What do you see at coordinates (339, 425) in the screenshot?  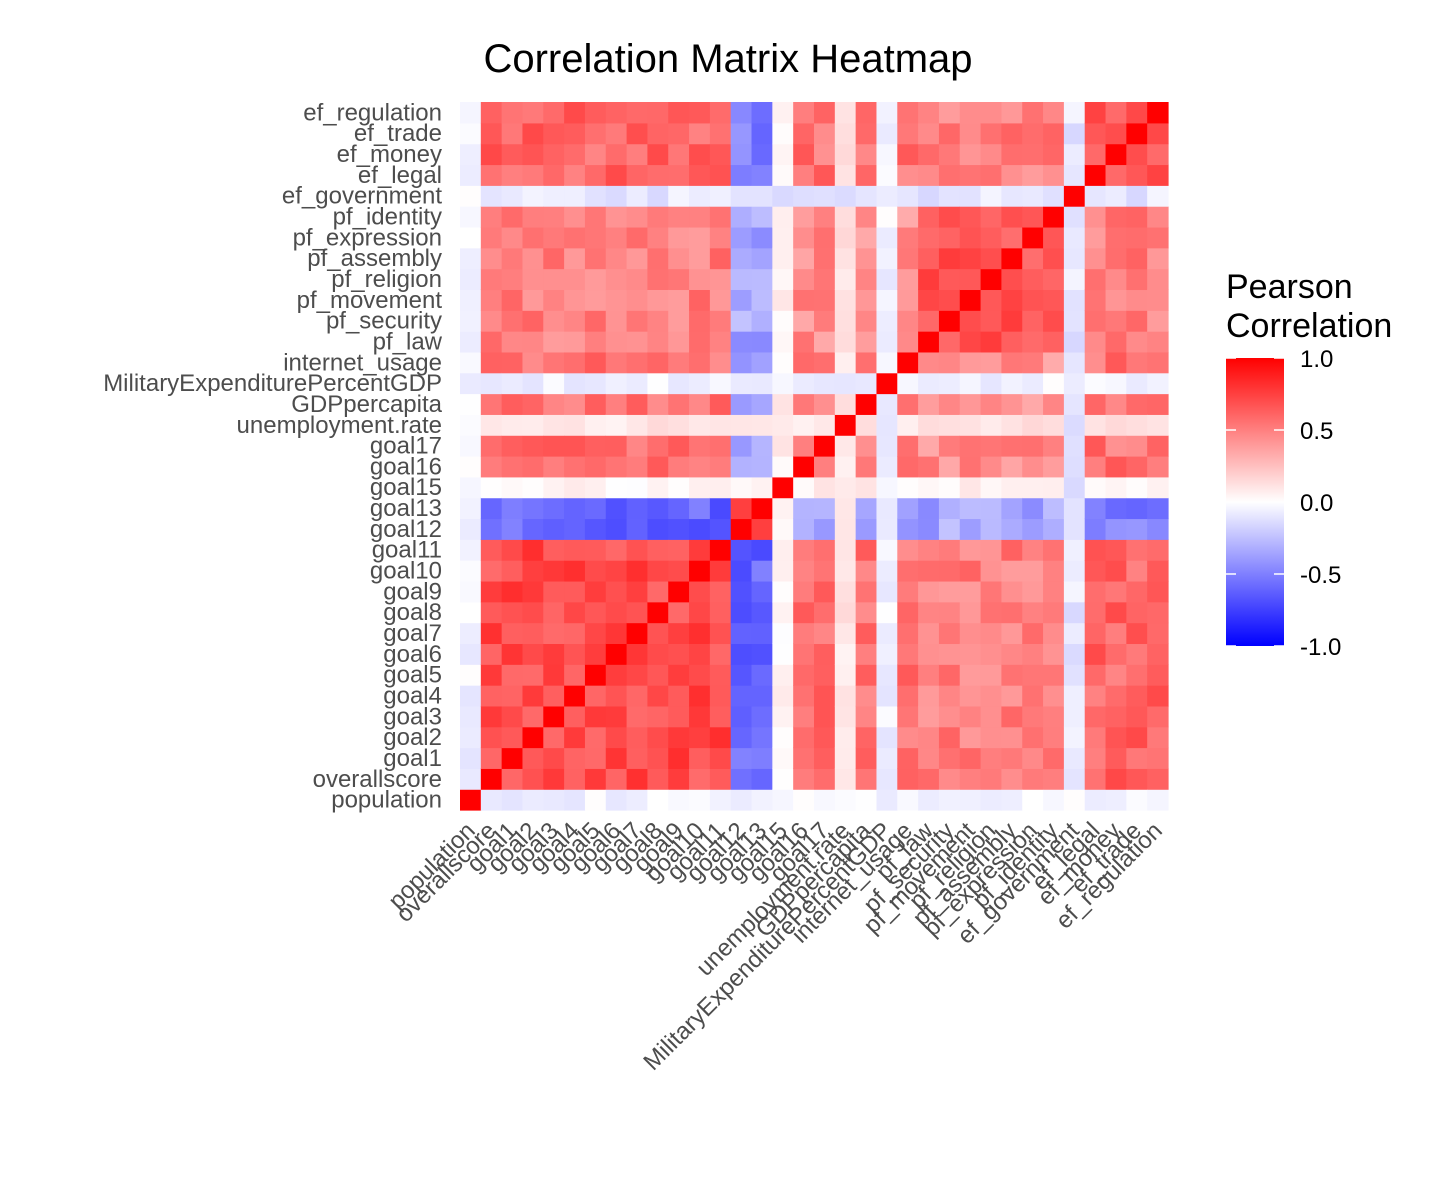 I see `y-tick-label: unemployment.rate` at bounding box center [339, 425].